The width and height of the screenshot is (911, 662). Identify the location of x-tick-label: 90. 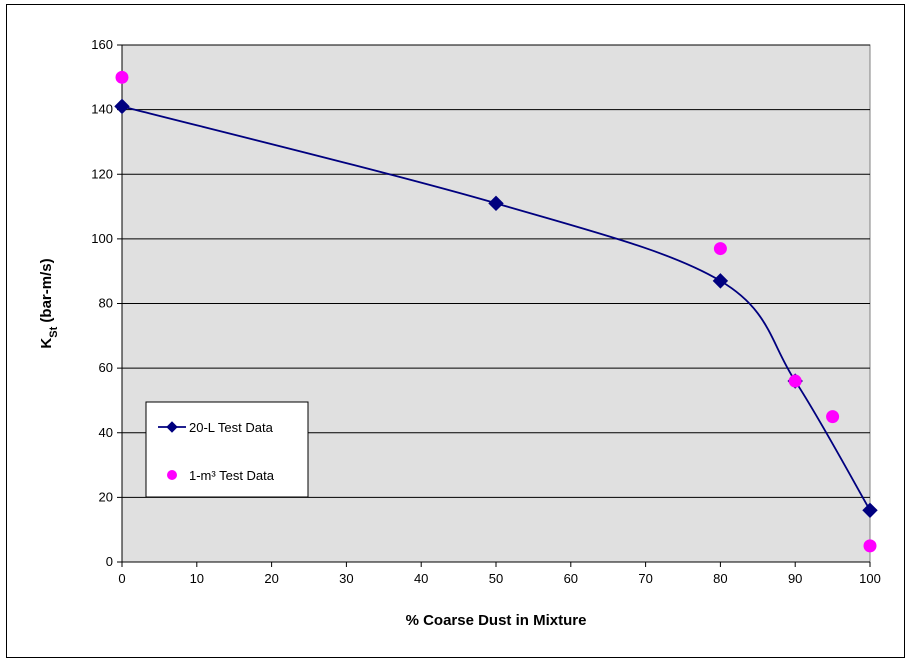
(795, 578).